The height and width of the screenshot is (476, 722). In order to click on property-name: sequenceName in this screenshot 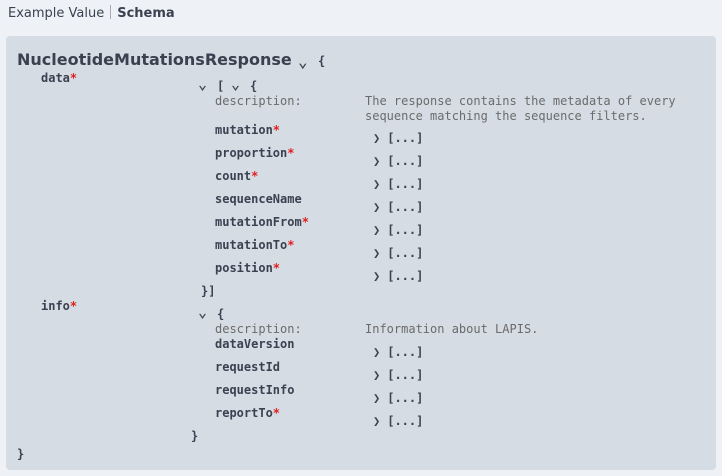, I will do `click(258, 199)`.